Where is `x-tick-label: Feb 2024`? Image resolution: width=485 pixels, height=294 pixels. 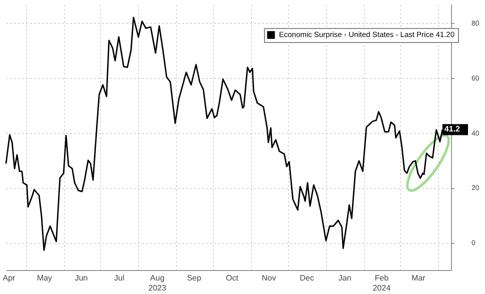 x-tick-label: Feb 2024 is located at coordinates (382, 283).